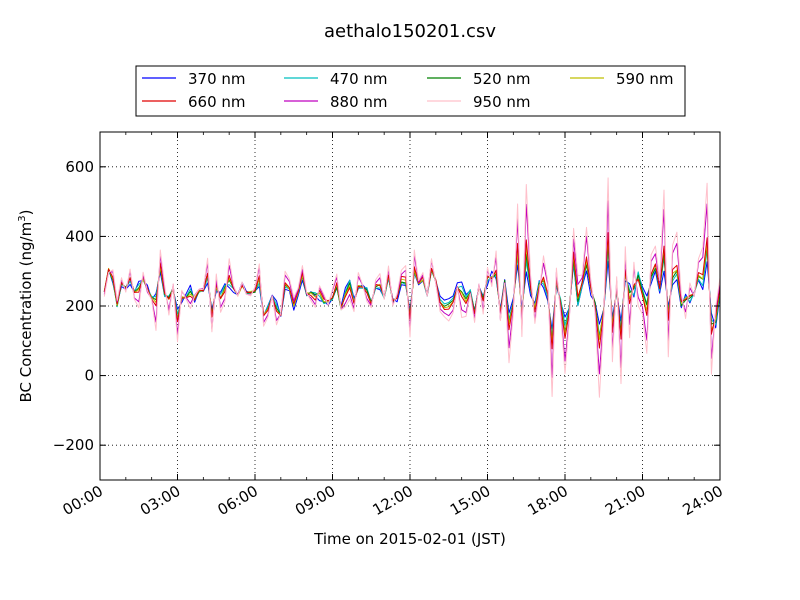 This screenshot has width=800, height=600. What do you see at coordinates (79, 167) in the screenshot?
I see `y-tick-label: 600` at bounding box center [79, 167].